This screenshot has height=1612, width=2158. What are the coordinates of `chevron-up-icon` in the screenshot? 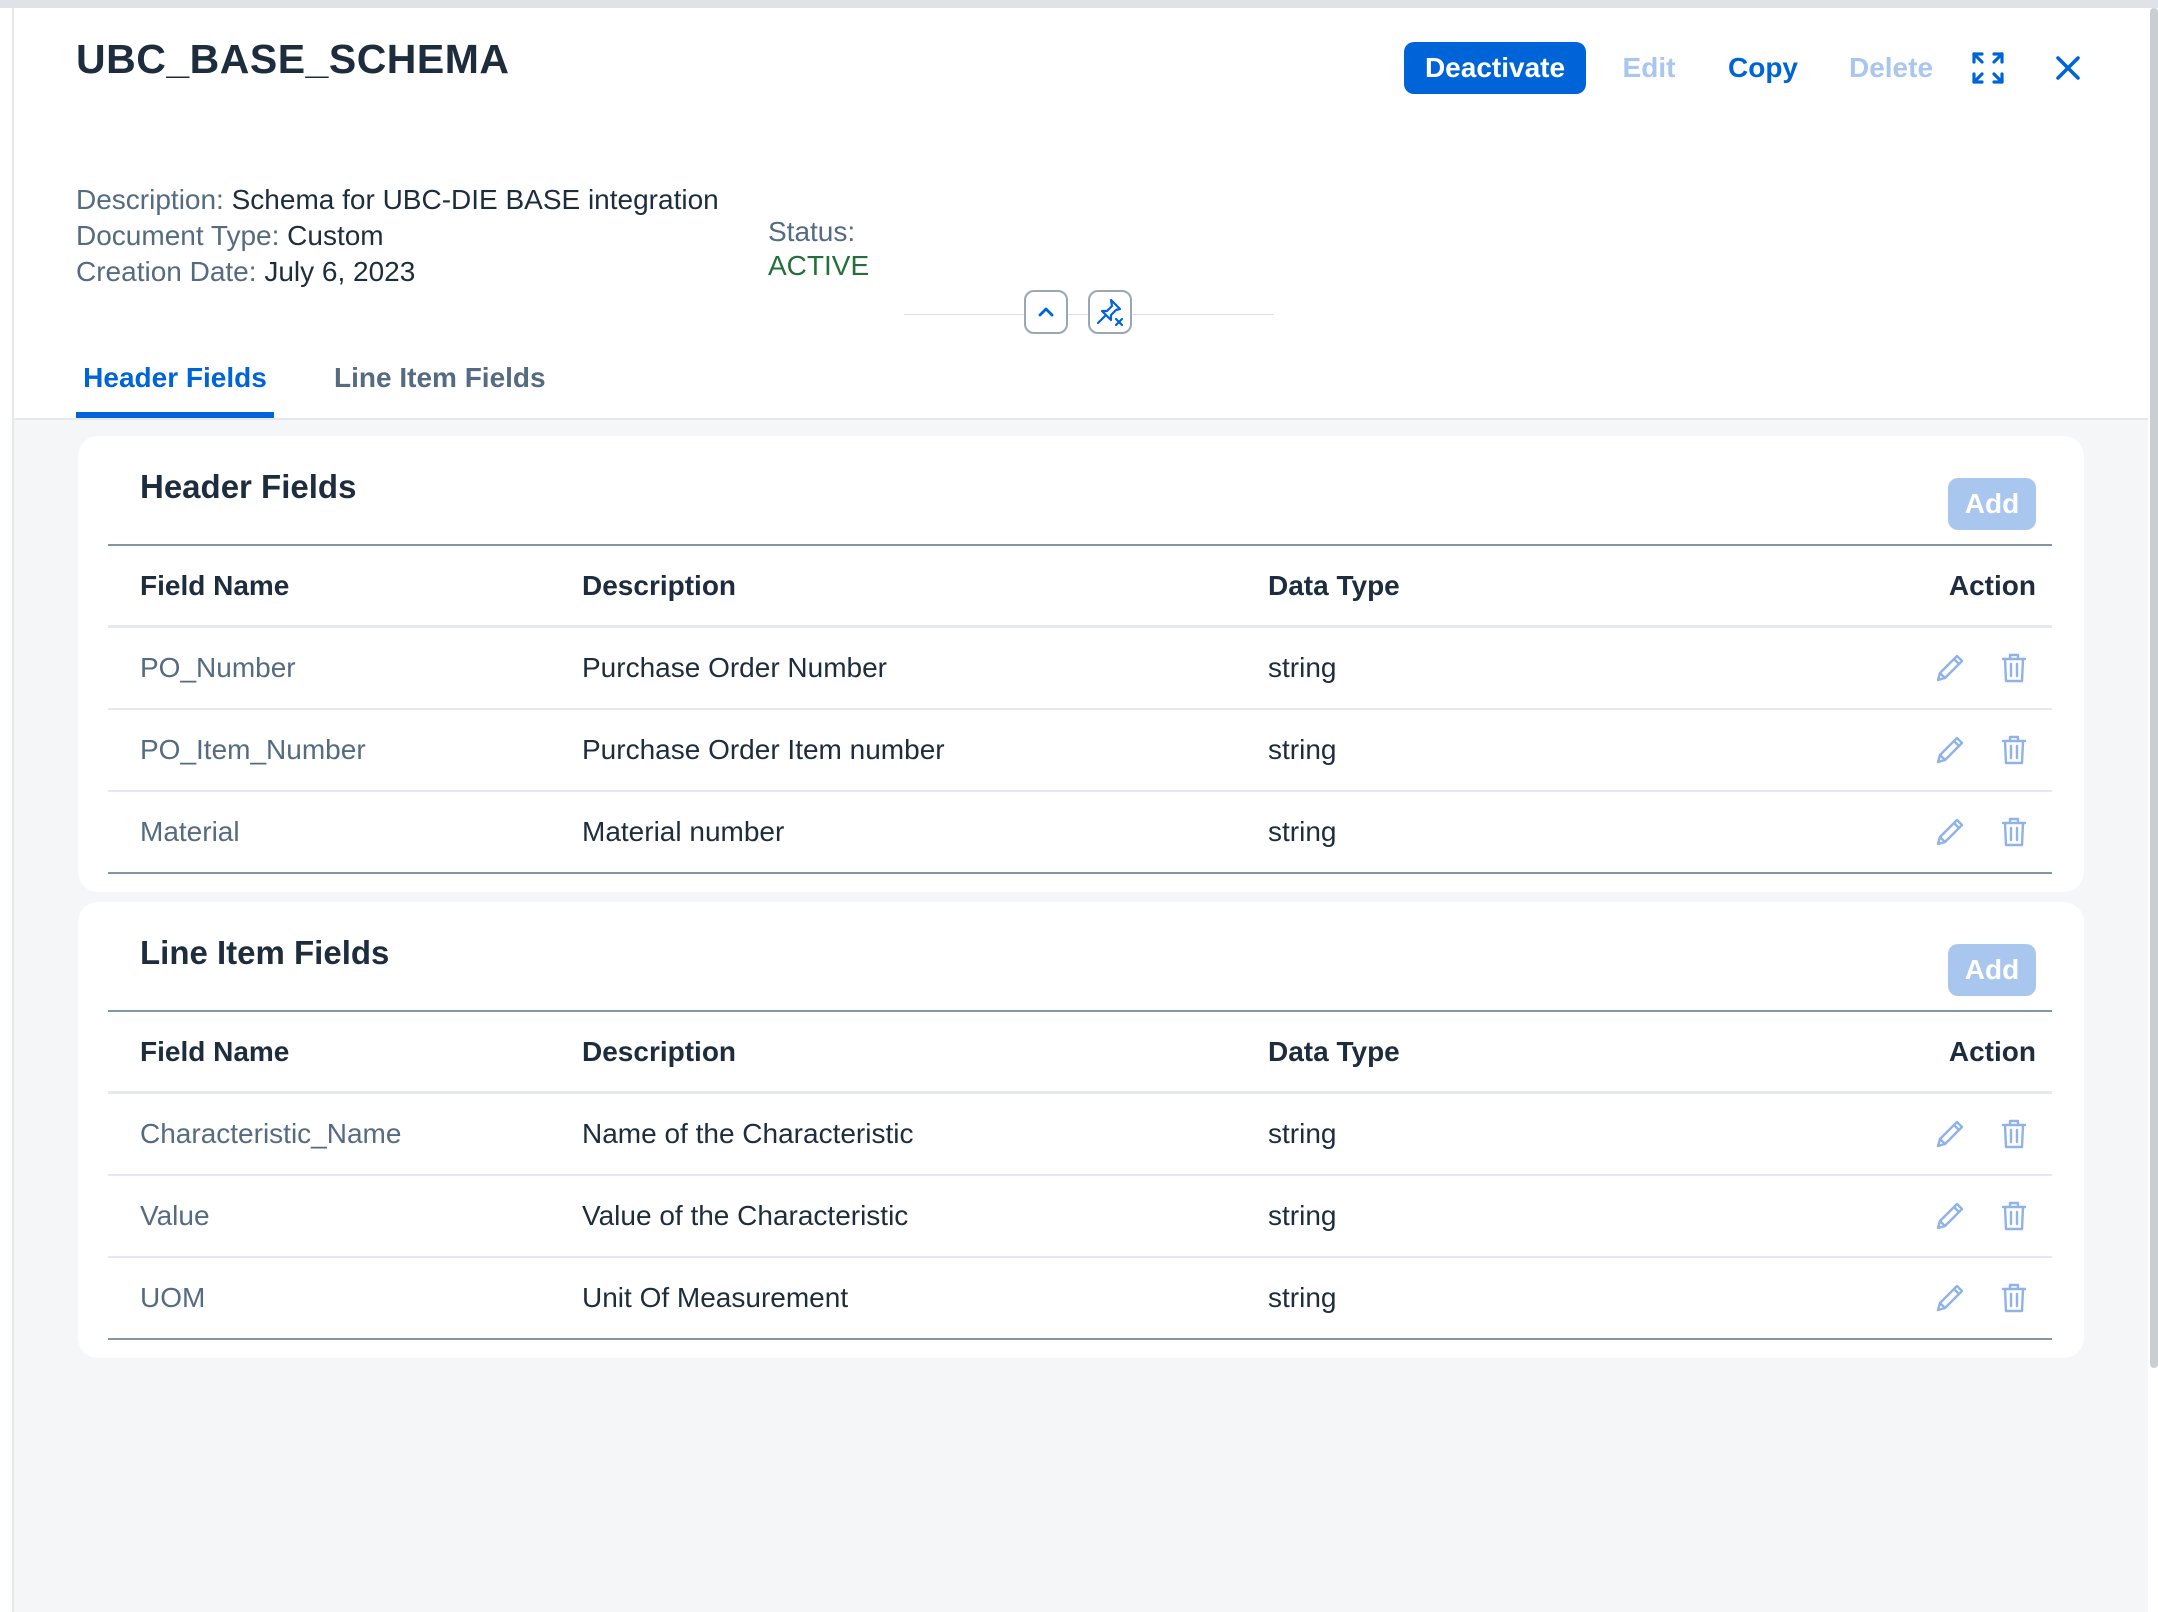 It's located at (1046, 312).